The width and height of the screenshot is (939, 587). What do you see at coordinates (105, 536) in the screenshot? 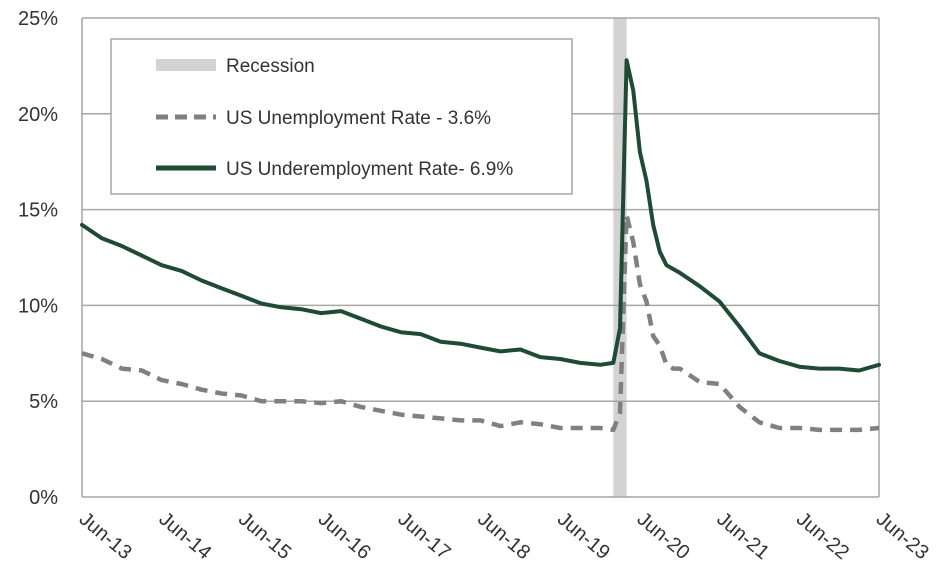
I see `x-tick-label: Jun-13` at bounding box center [105, 536].